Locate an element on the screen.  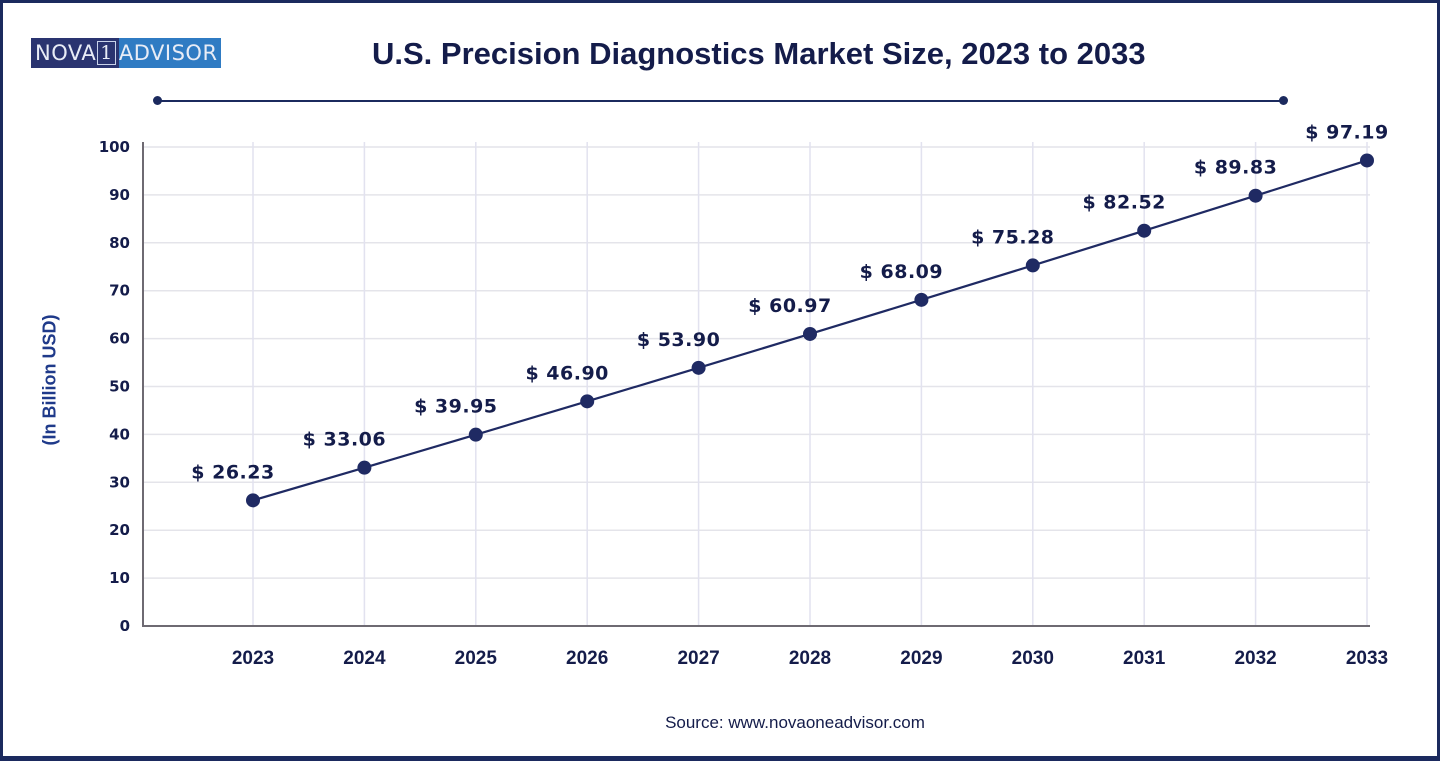
data-label: $ 26.23 is located at coordinates (232, 472).